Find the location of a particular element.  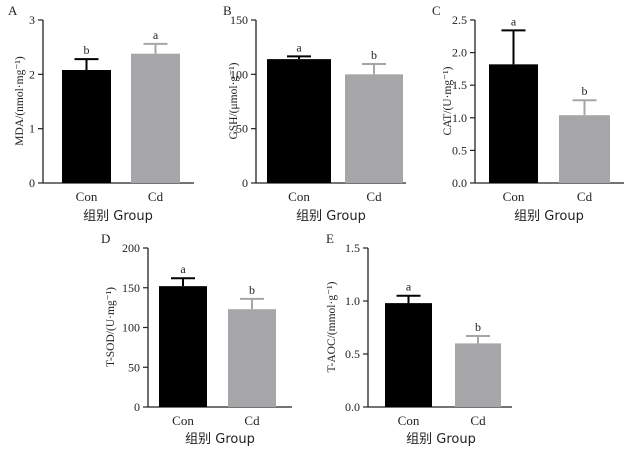

y-tick-label: 2.5 is located at coordinates (459, 20).